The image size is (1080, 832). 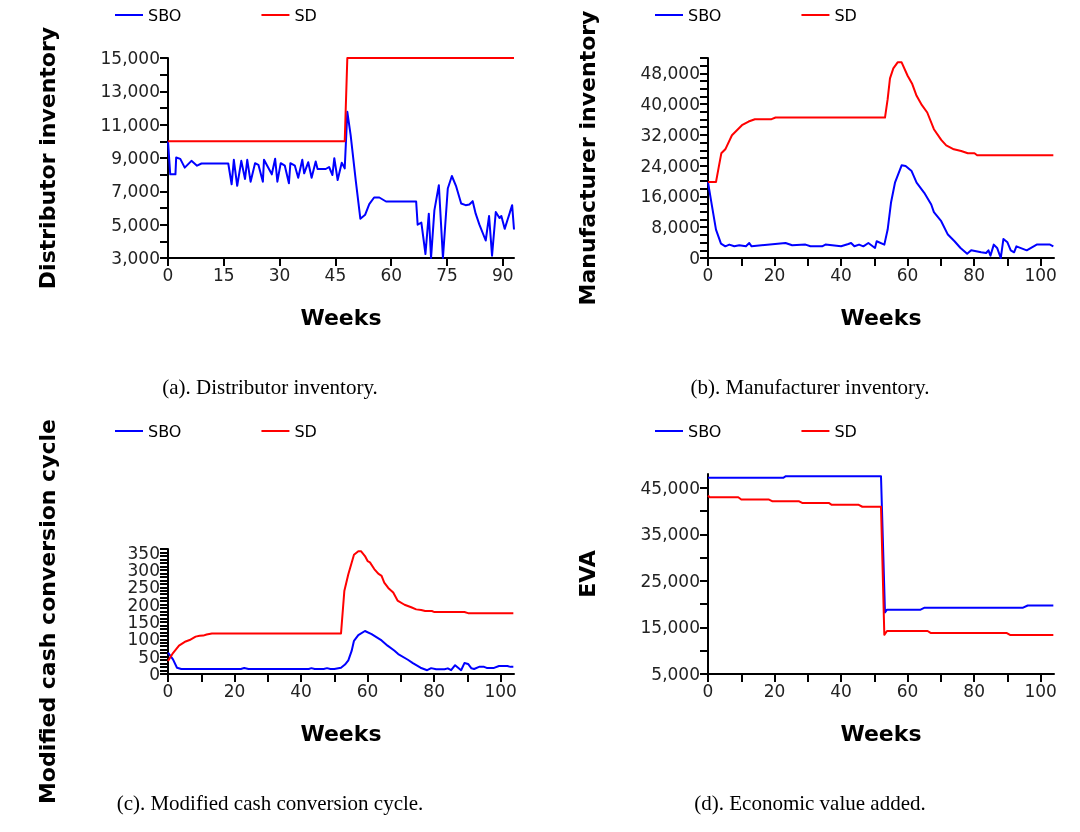 I want to click on y-tick-label: 13,000, so click(x=130, y=91).